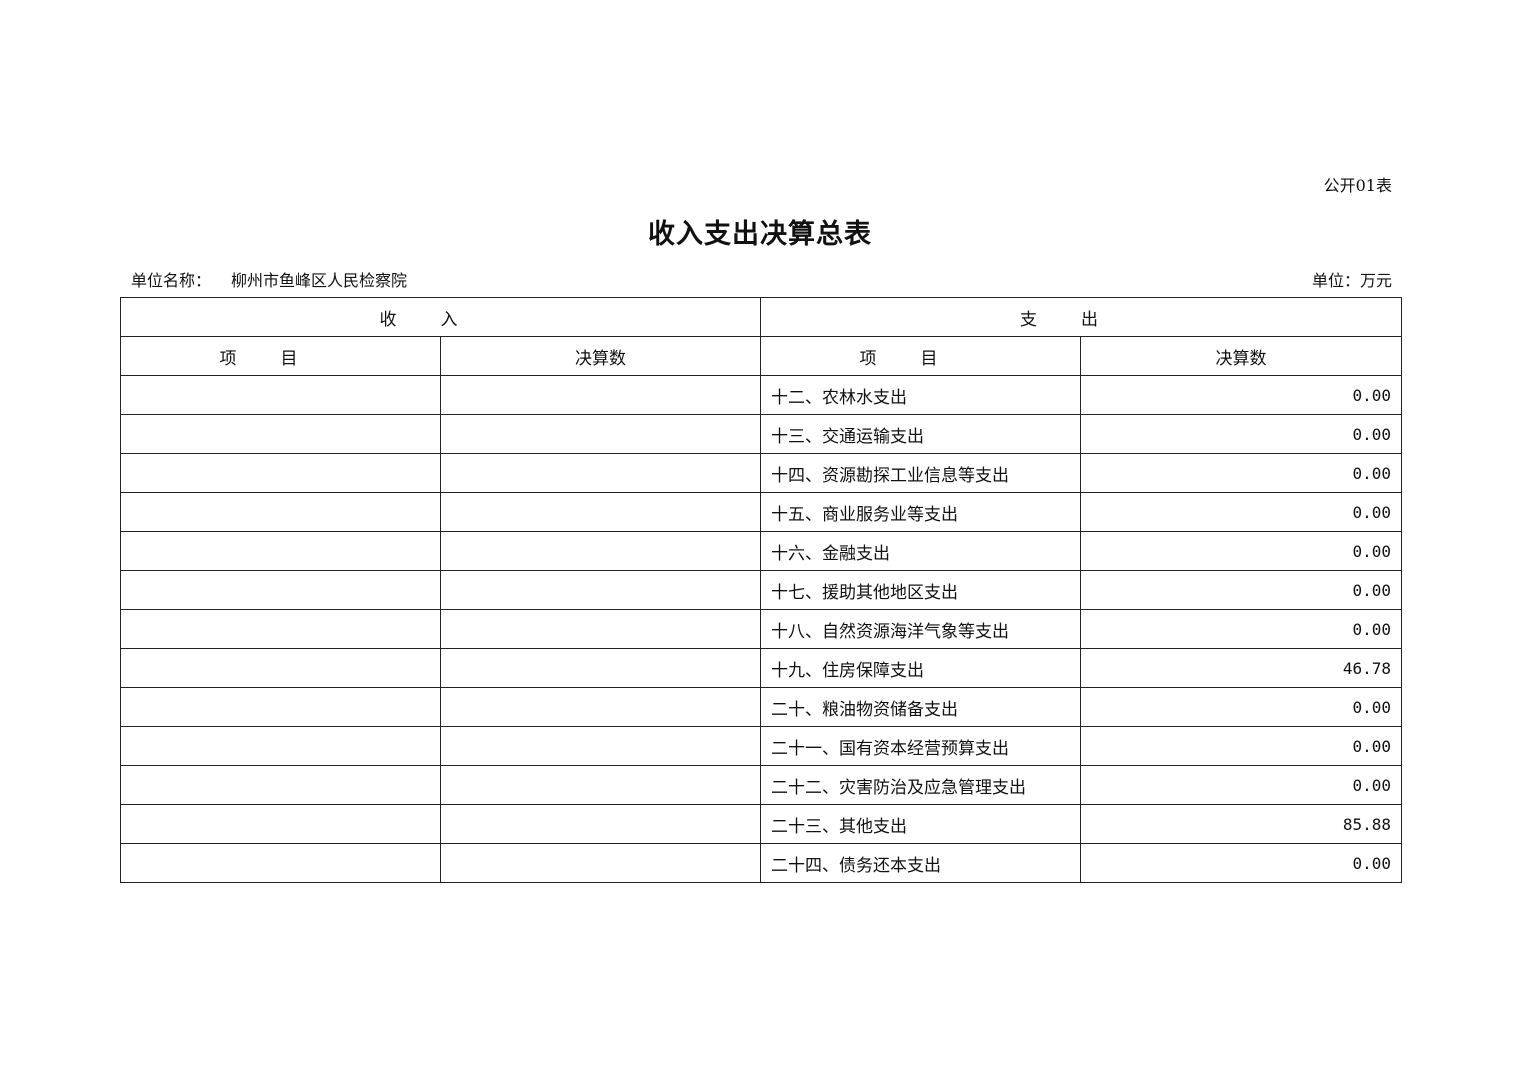 The image size is (1520, 1075). I want to click on table-row: 十六、金融支出 0.00, so click(761, 551).